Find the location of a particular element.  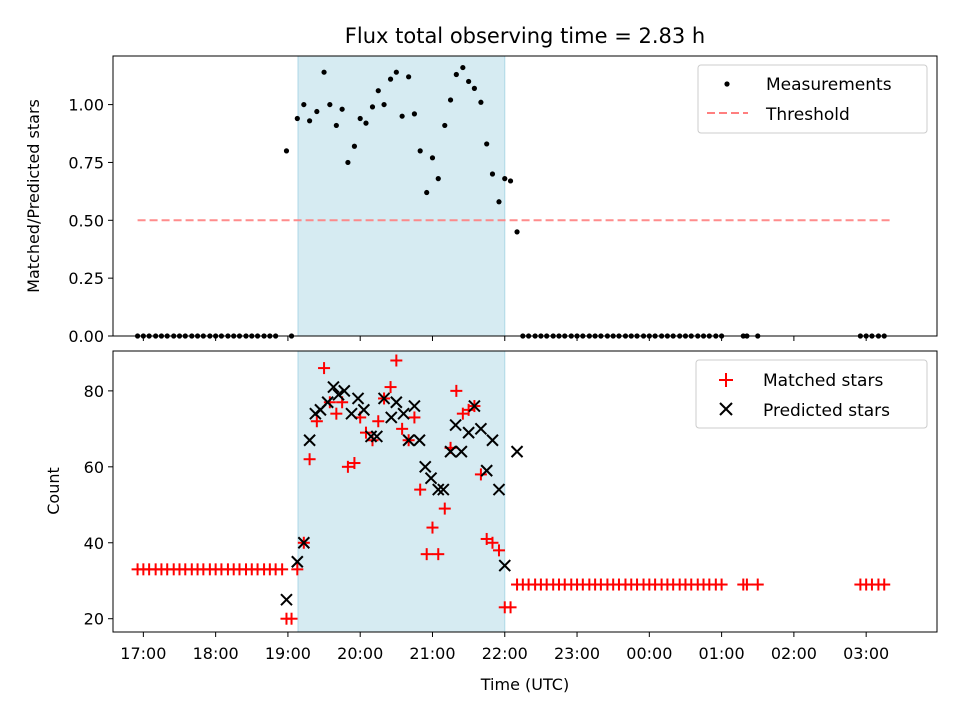

y-tick-label: 0.50 is located at coordinates (86, 220).